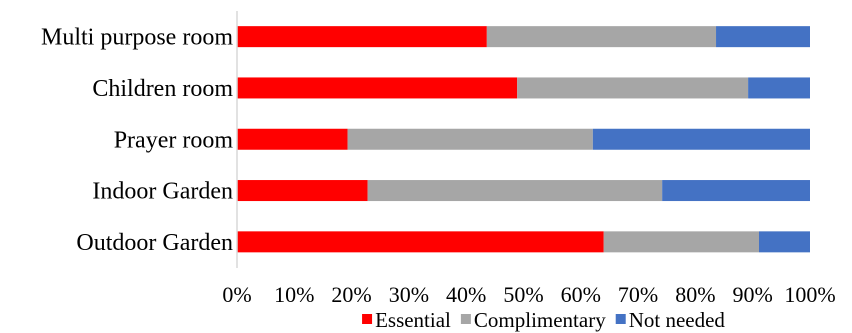 Image resolution: width=852 pixels, height=333 pixels. What do you see at coordinates (162, 192) in the screenshot?
I see `category-label: Indoor Garden` at bounding box center [162, 192].